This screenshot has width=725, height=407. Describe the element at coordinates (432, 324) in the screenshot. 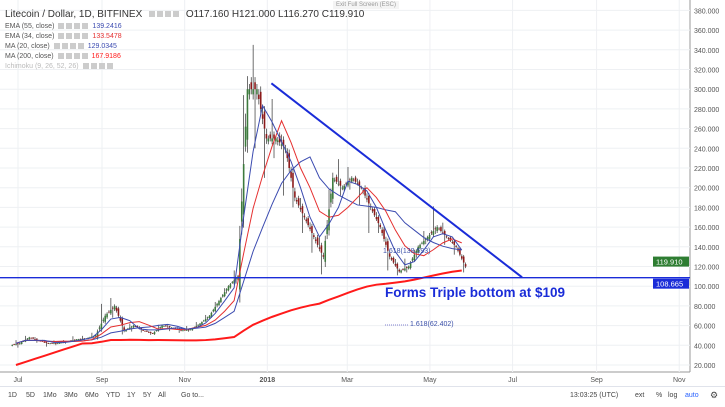

I see `fib-label-2: 1.618(62.402)` at that location.